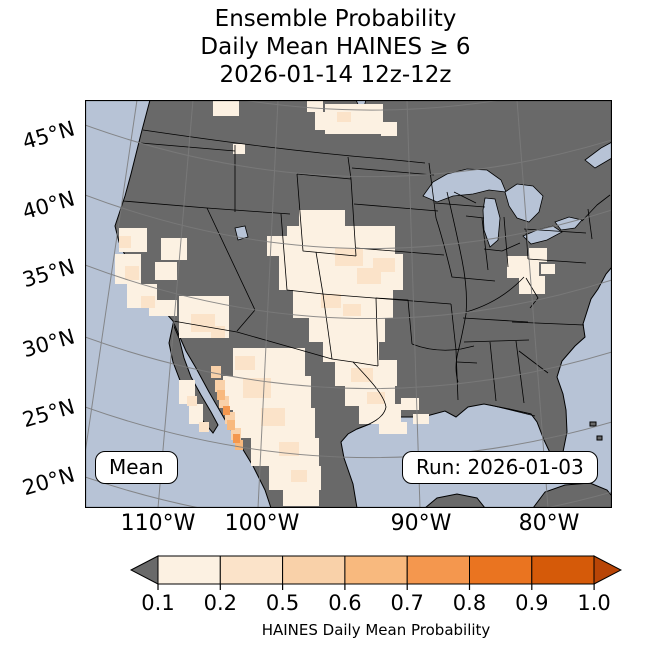 The width and height of the screenshot is (671, 658). What do you see at coordinates (144, 570) in the screenshot?
I see `colorbar-under-arrow` at bounding box center [144, 570].